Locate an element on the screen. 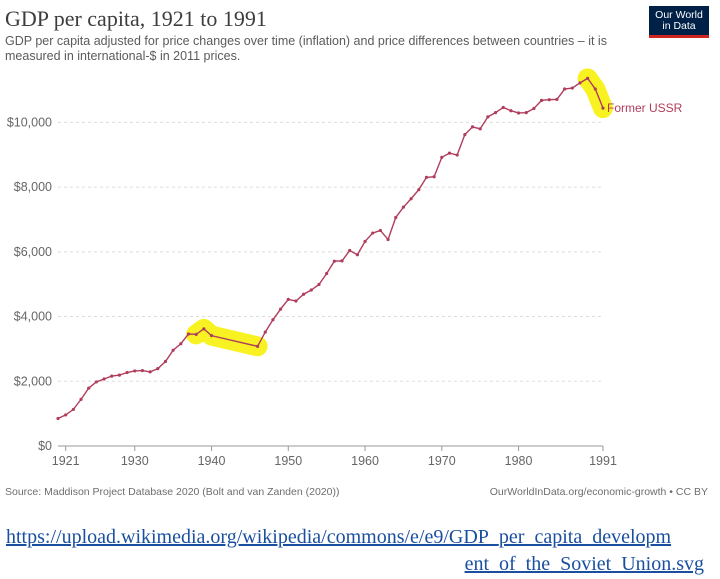  owid-logo: Our World in Data is located at coordinates (679, 22).